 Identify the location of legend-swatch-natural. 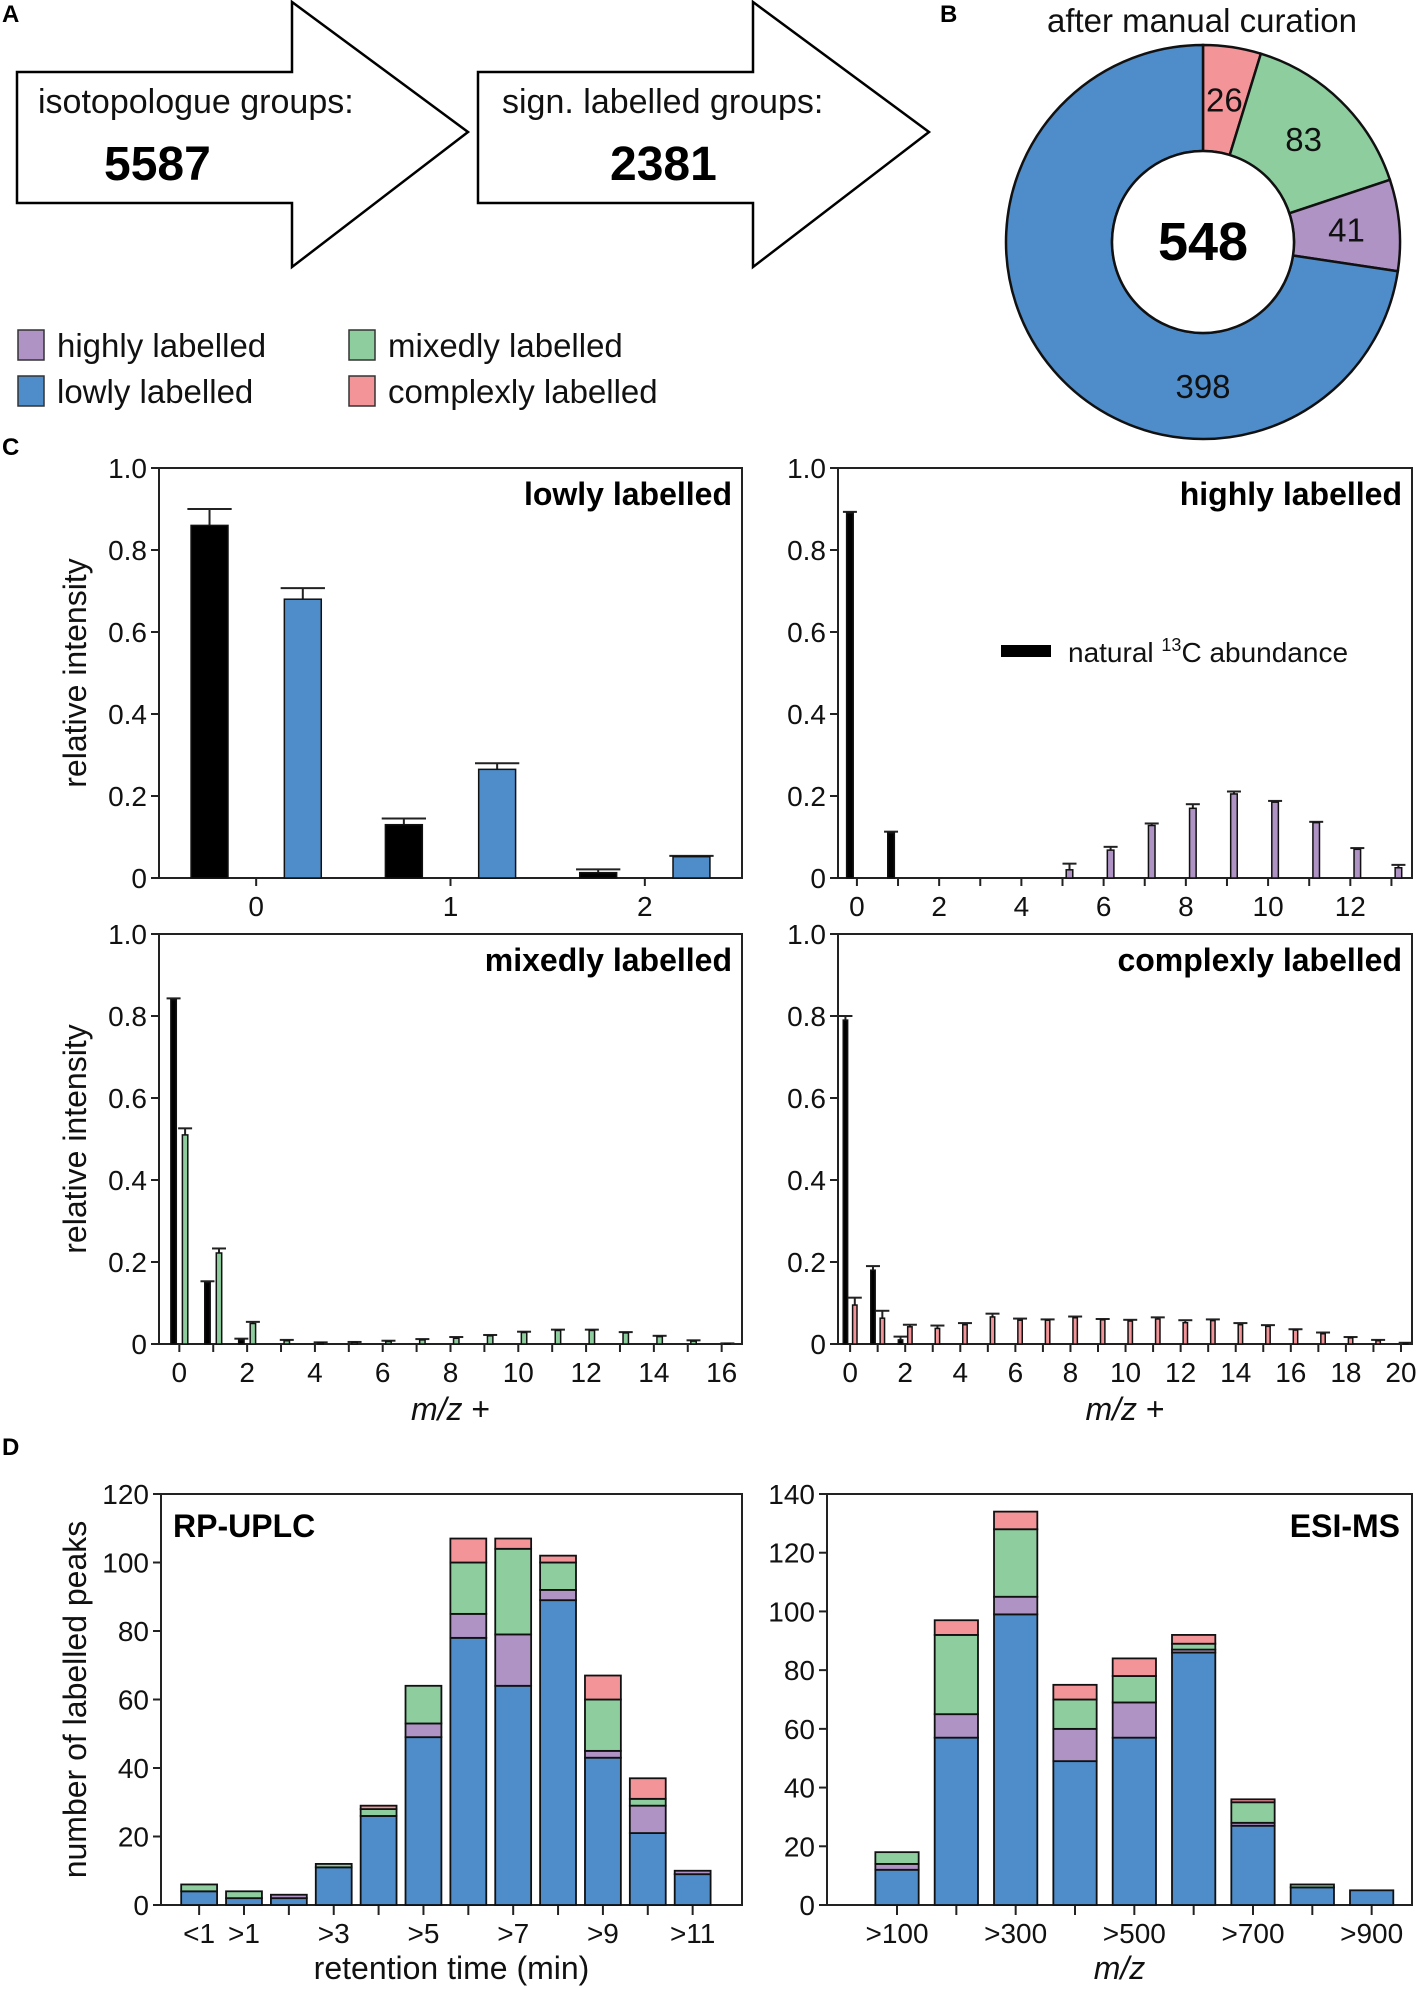
(1026, 651).